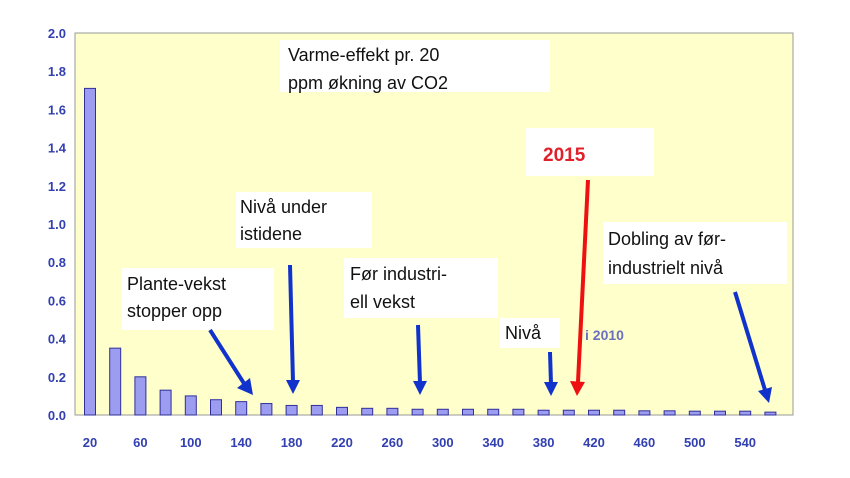  I want to click on annotation-ice-age-line-1: Nivå under, so click(283, 207).